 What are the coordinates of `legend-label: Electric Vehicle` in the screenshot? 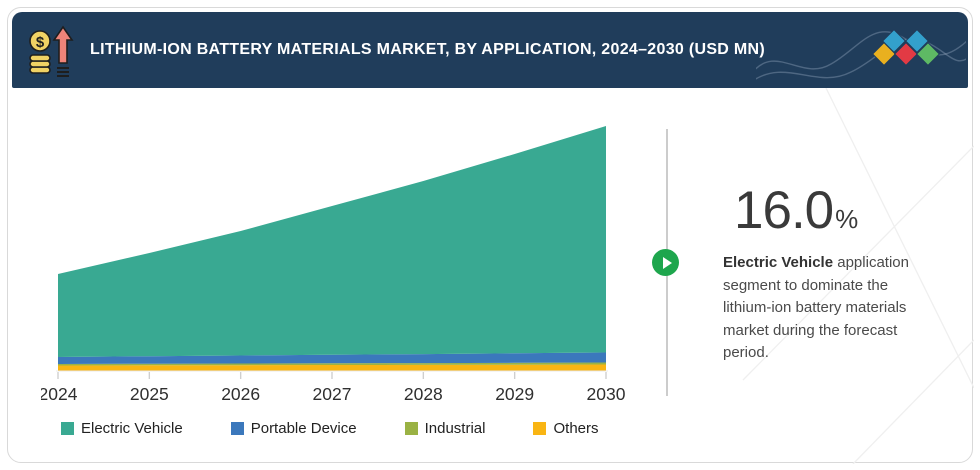 It's located at (132, 428).